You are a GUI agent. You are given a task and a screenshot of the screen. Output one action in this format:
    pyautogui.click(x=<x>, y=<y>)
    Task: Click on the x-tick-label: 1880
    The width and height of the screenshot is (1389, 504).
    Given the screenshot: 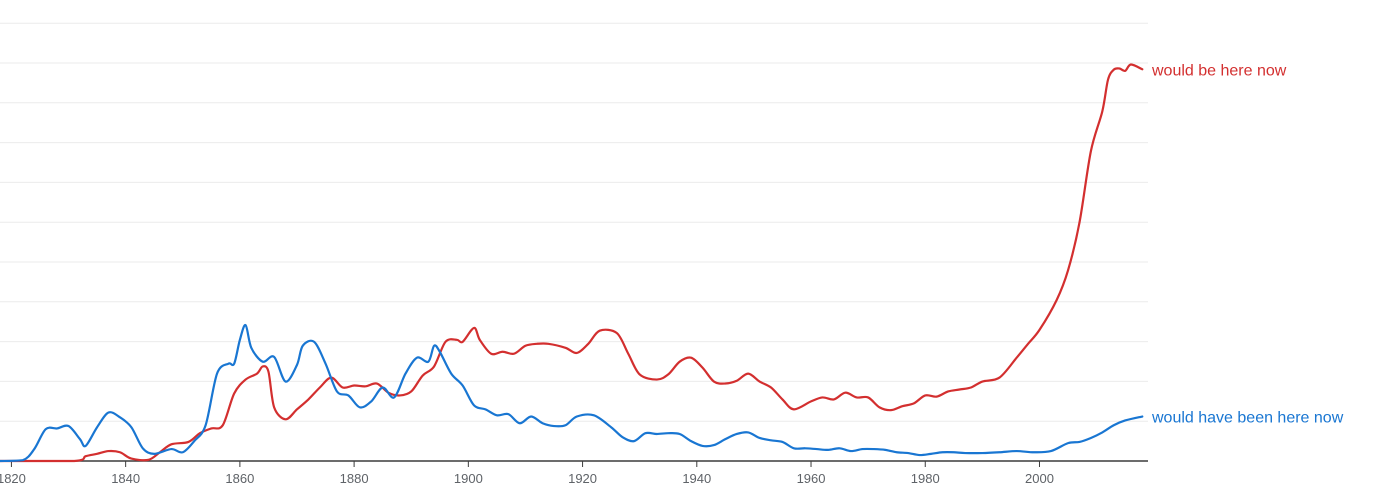 What is the action you would take?
    pyautogui.click(x=354, y=478)
    